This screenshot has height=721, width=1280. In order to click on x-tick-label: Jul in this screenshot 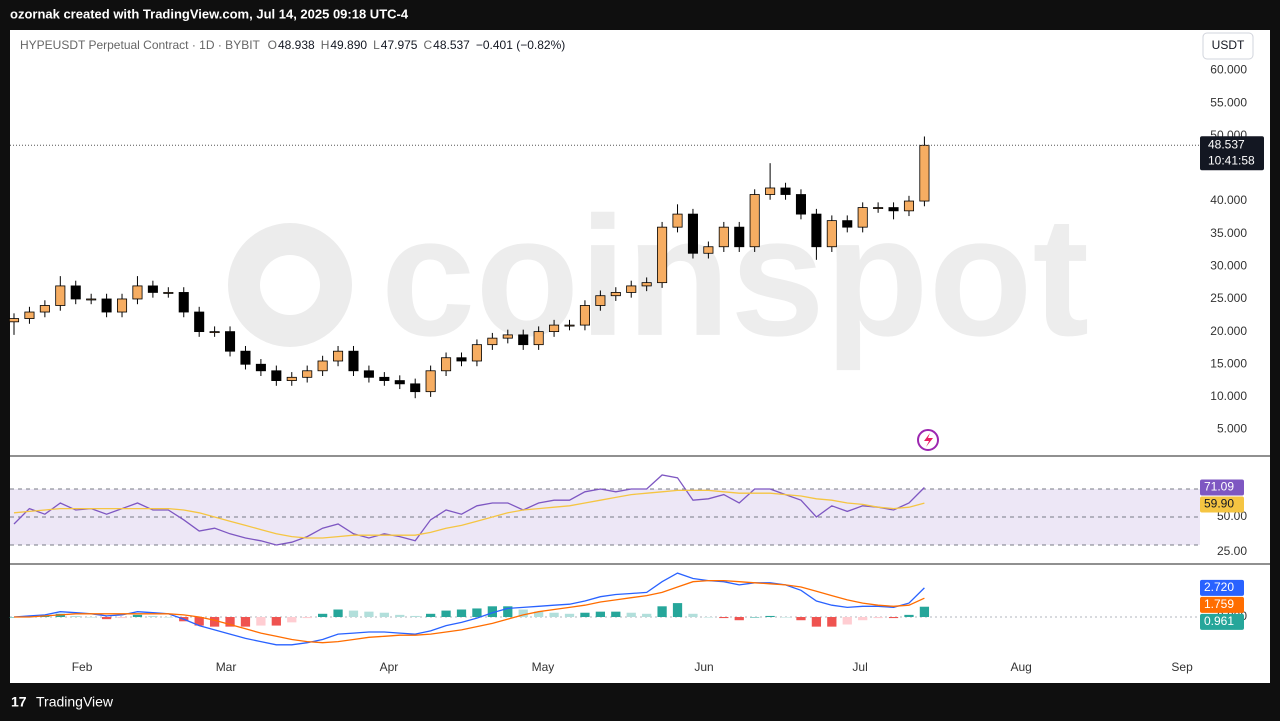, I will do `click(859, 667)`.